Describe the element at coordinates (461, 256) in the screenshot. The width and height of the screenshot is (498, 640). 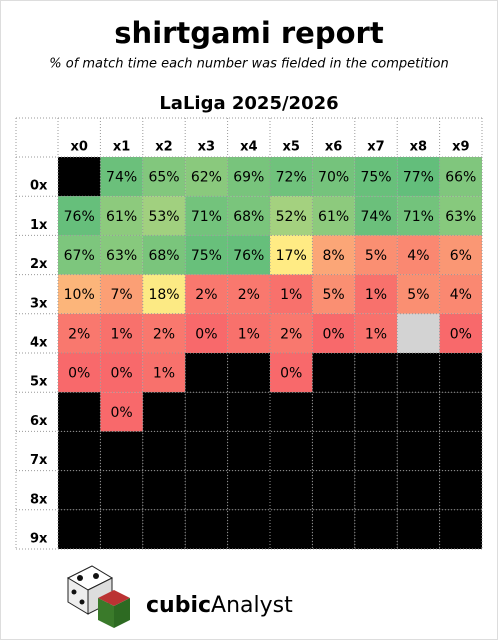
I see `cell-label: 6%` at that location.